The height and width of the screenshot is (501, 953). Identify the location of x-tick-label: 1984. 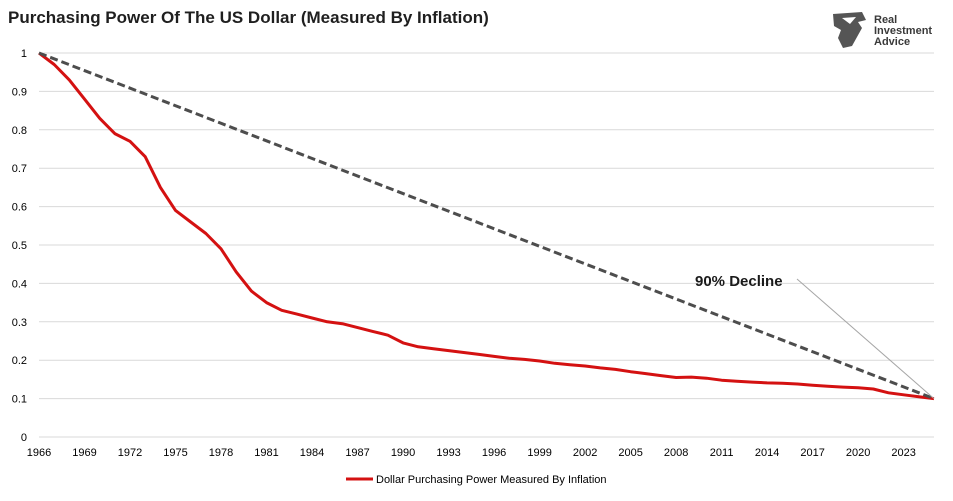
(312, 453).